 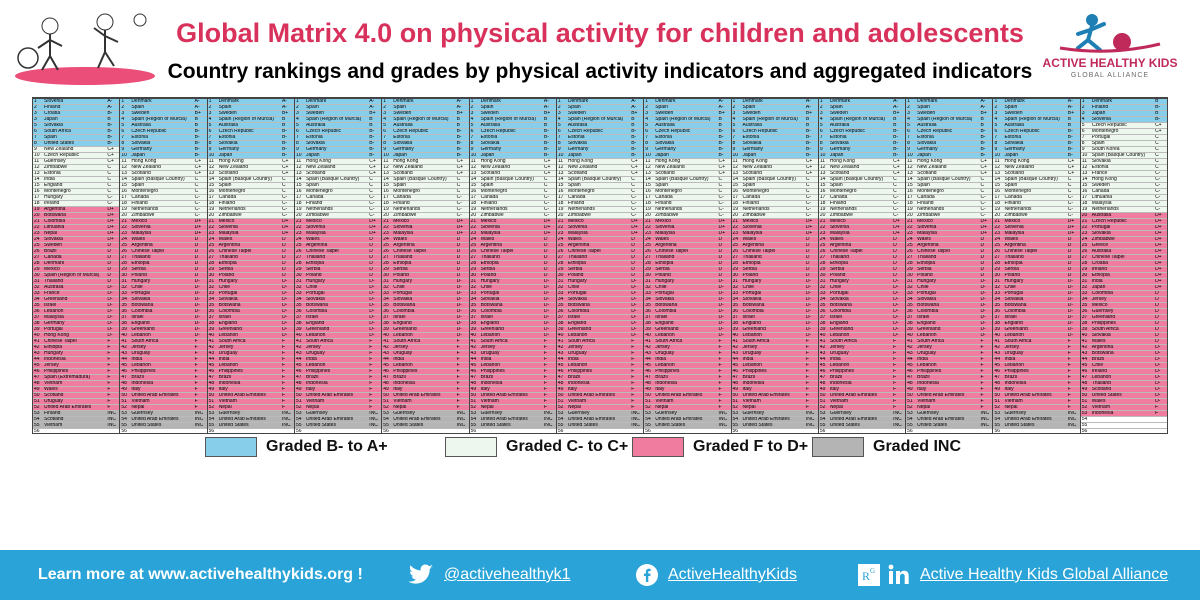 I want to click on rank-cell: 11, so click(x=298, y=161).